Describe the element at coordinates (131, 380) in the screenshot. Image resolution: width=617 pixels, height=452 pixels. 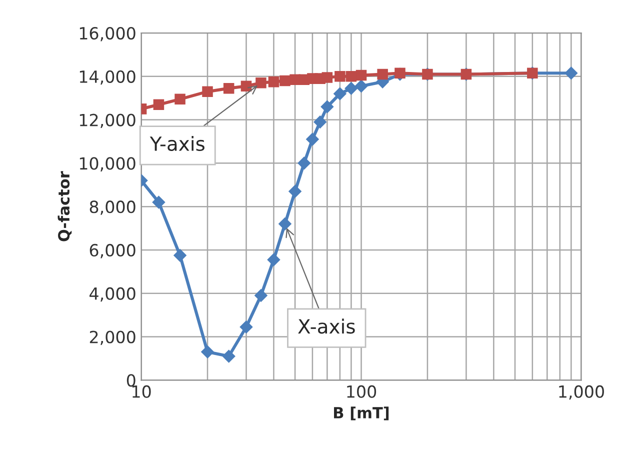
I see `y-tick-label: 0` at that location.